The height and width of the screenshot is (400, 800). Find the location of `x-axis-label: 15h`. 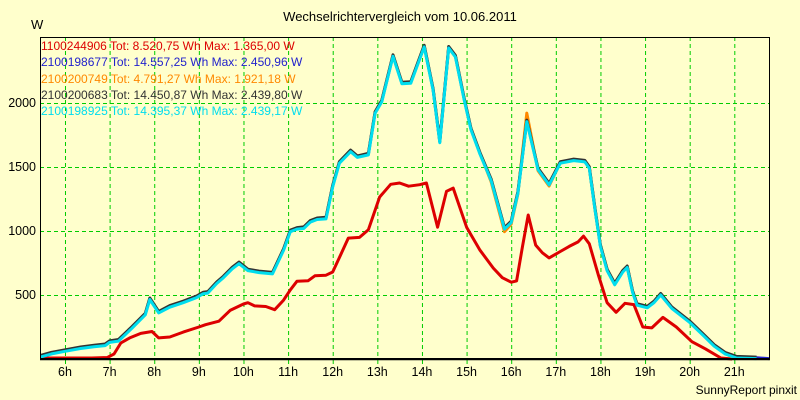

x-axis-label: 15h is located at coordinates (466, 372).